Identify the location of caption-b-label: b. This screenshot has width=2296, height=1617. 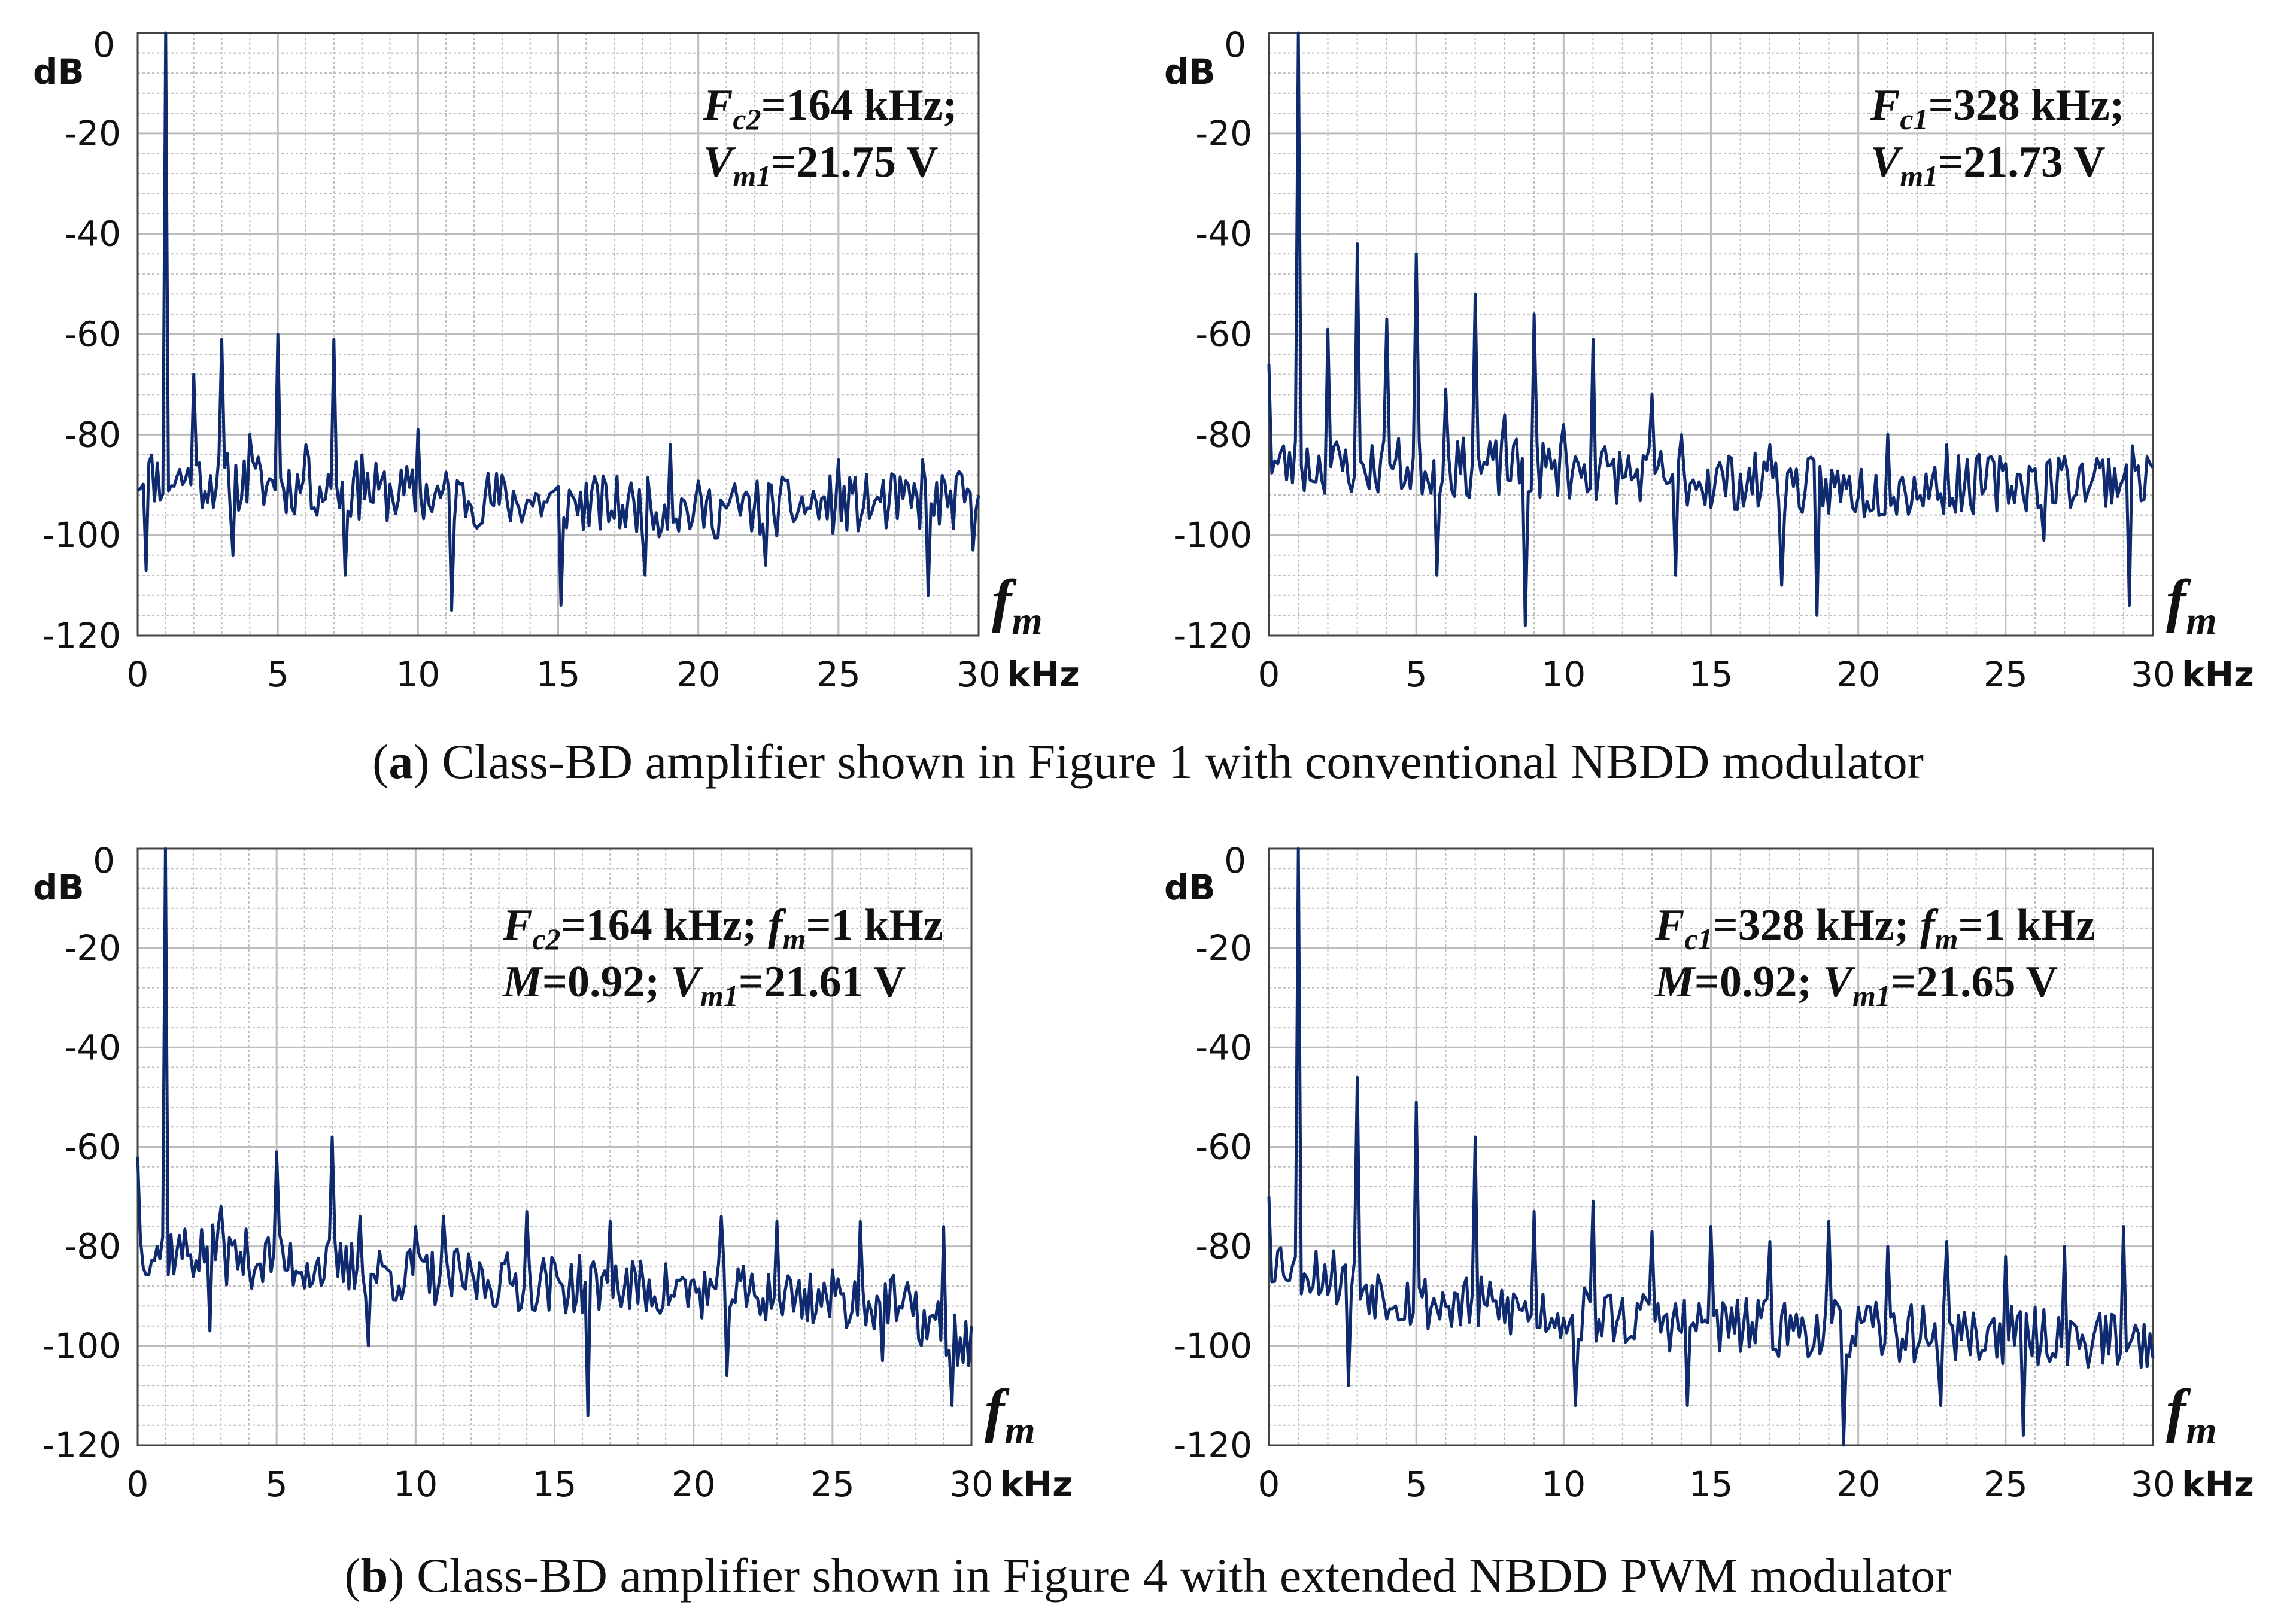
(374, 1576).